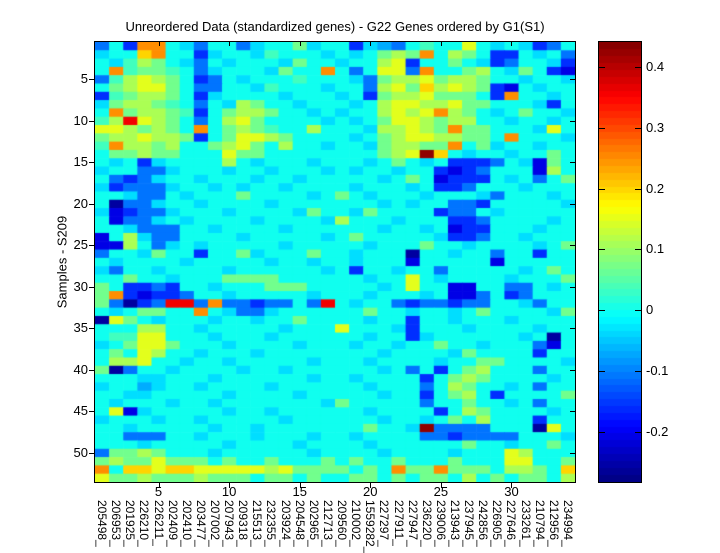  Describe the element at coordinates (80, 162) in the screenshot. I see `y-tick-label: 15` at that location.